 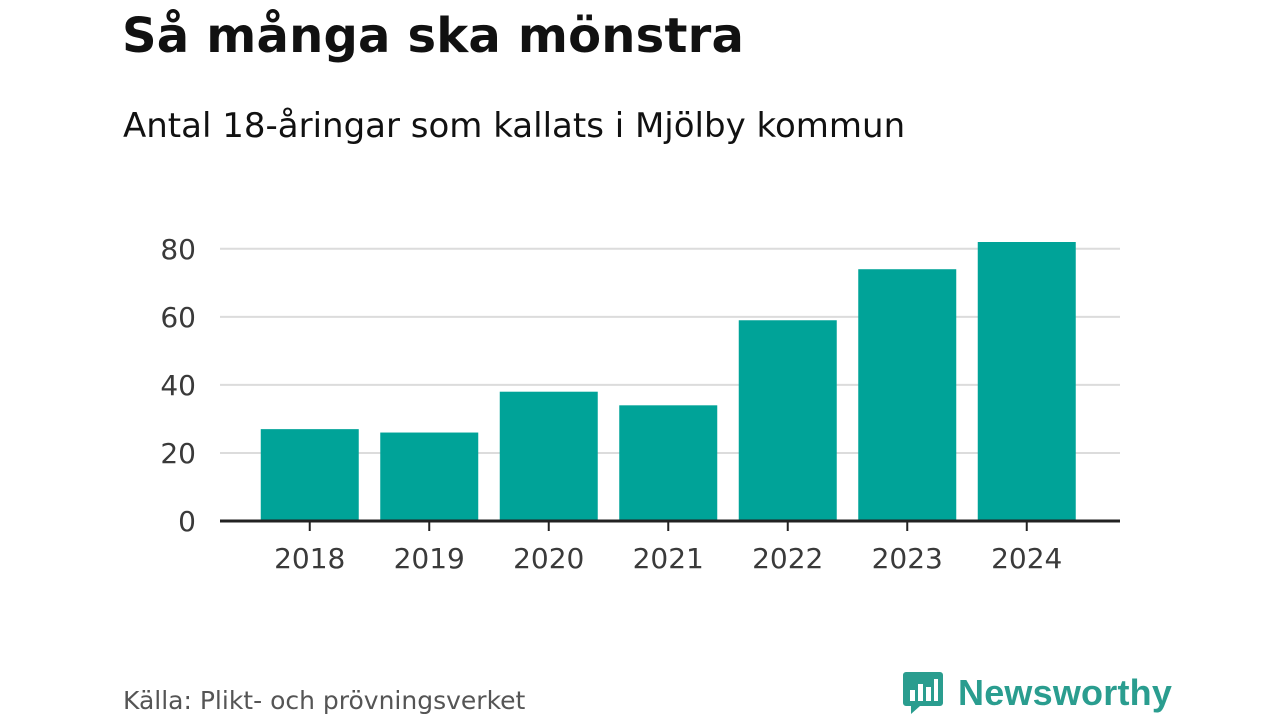 I want to click on bar-2020, so click(x=548, y=456).